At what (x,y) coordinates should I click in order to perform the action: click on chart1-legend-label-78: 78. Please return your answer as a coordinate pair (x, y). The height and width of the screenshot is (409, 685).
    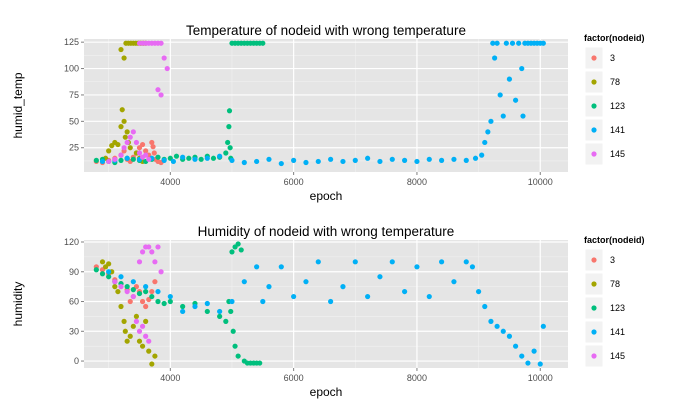
    Looking at the image, I should click on (615, 82).